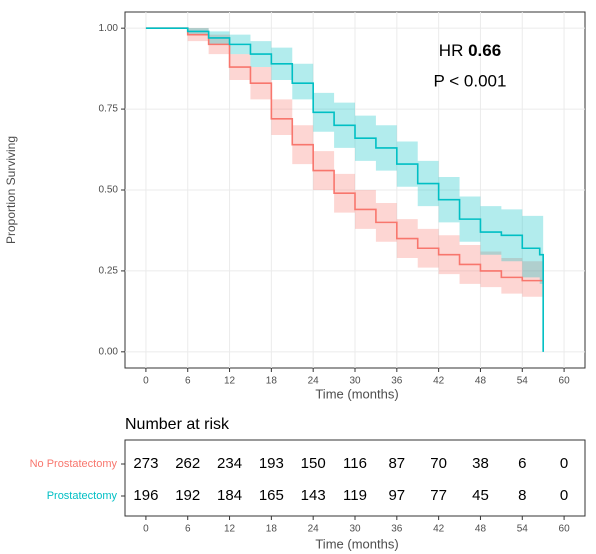 The width and height of the screenshot is (596, 554). Describe the element at coordinates (11, 190) in the screenshot. I see `y-axis-title: Proportion Surviving` at that location.